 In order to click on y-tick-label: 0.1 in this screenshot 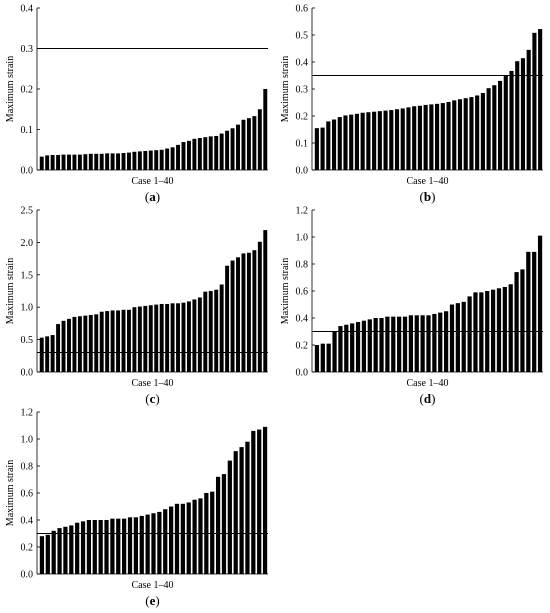, I will do `click(27, 130)`.